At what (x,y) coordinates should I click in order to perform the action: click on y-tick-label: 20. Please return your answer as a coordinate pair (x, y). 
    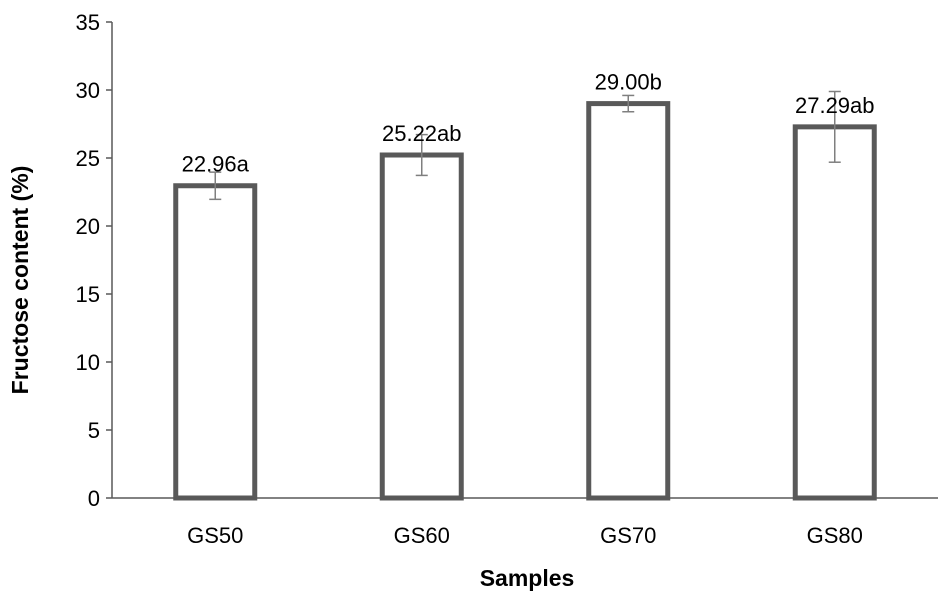
    Looking at the image, I should click on (88, 226).